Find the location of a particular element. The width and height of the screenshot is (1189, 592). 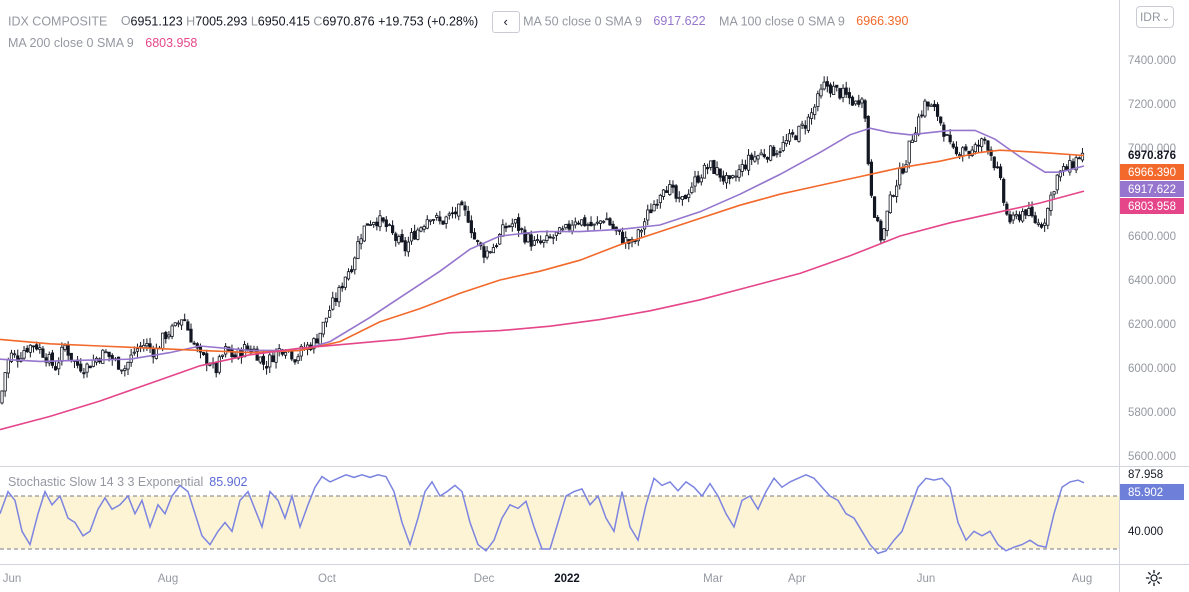

currency-label: IDR is located at coordinates (1150, 17).